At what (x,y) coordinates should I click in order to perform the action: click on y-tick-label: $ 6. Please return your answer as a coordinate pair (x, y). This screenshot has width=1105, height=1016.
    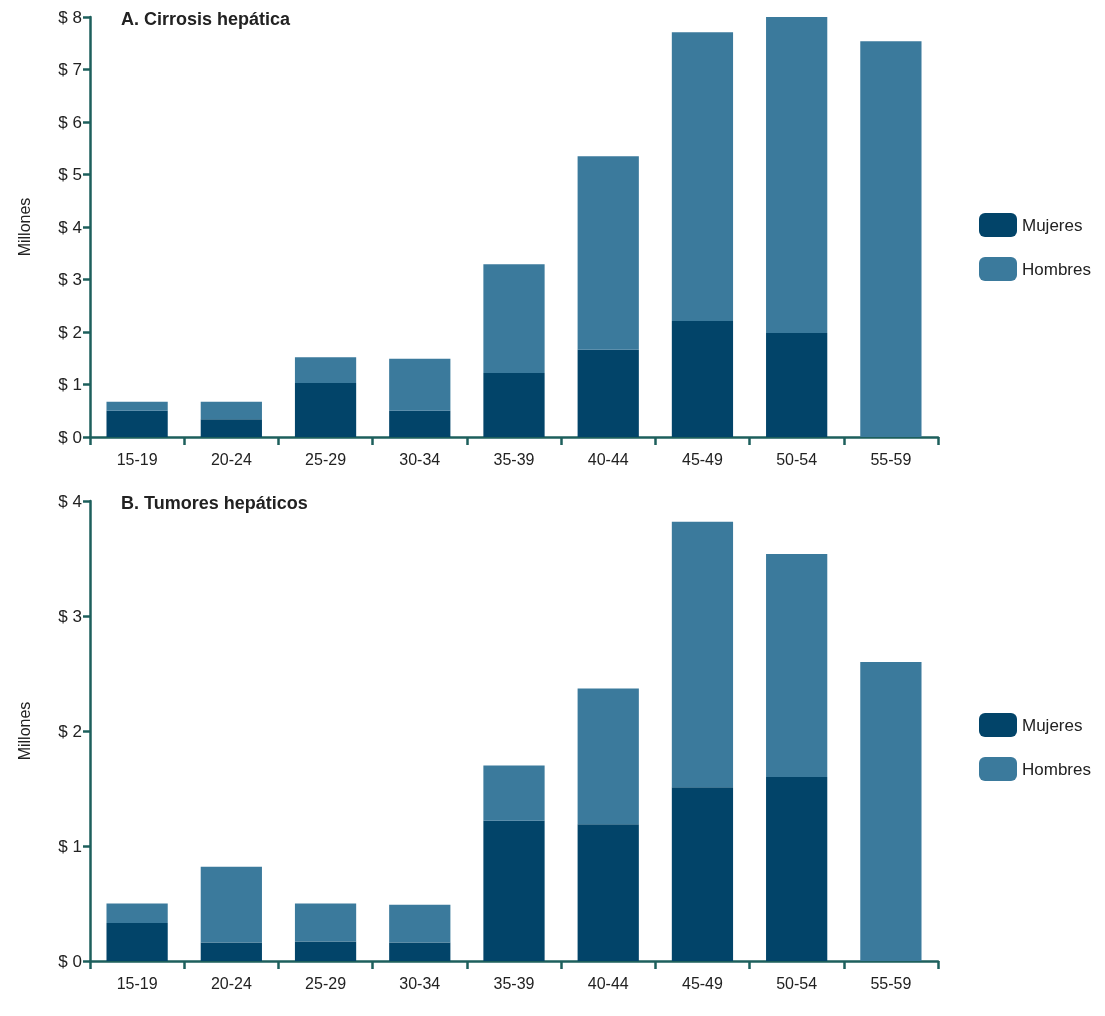
    Looking at the image, I should click on (70, 122).